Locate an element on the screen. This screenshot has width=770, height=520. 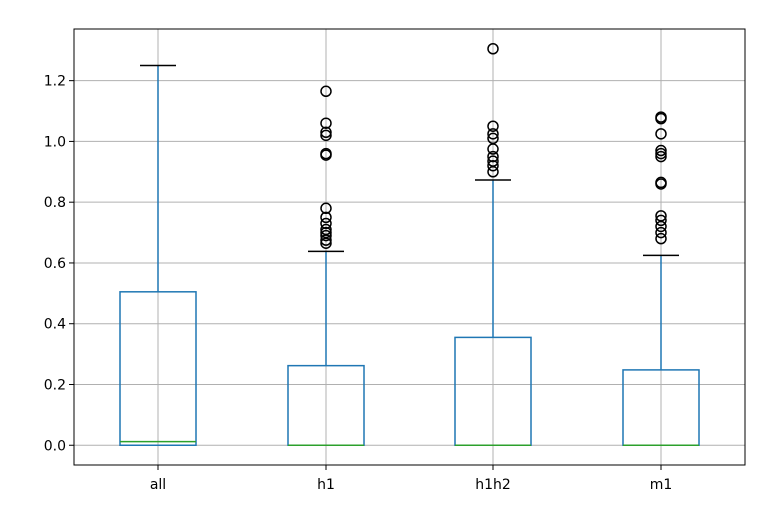
y-tick-label: 1.2 is located at coordinates (55, 82).